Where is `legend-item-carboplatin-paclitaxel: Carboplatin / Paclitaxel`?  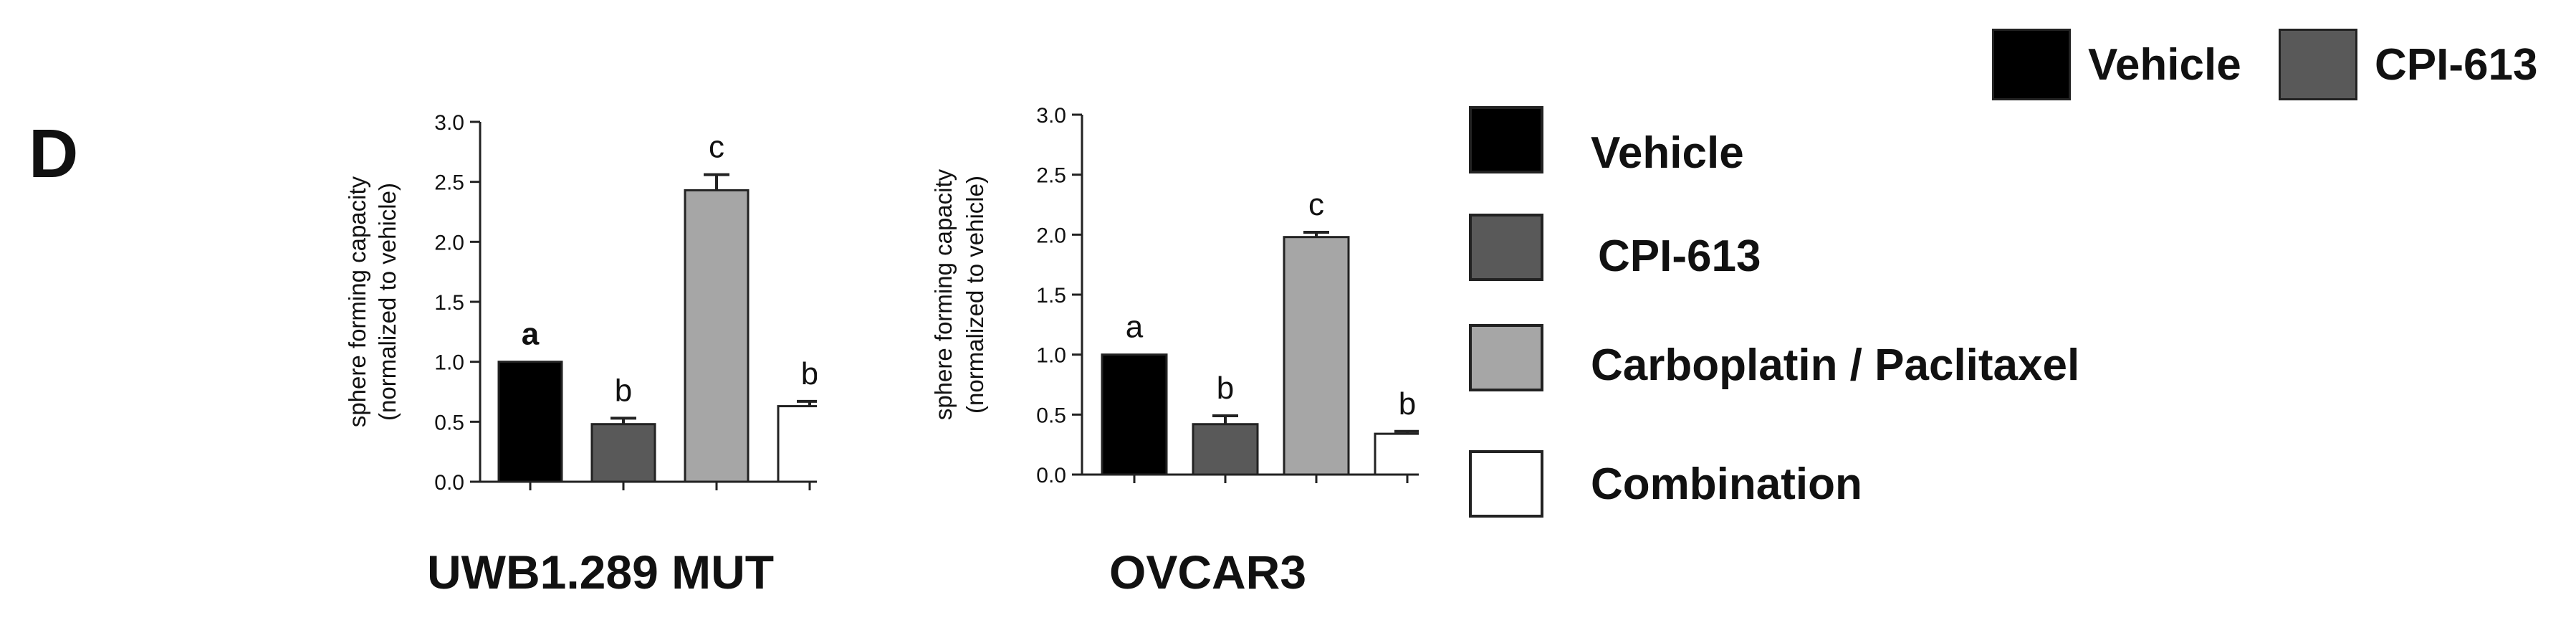 legend-item-carboplatin-paclitaxel: Carboplatin / Paclitaxel is located at coordinates (1774, 358).